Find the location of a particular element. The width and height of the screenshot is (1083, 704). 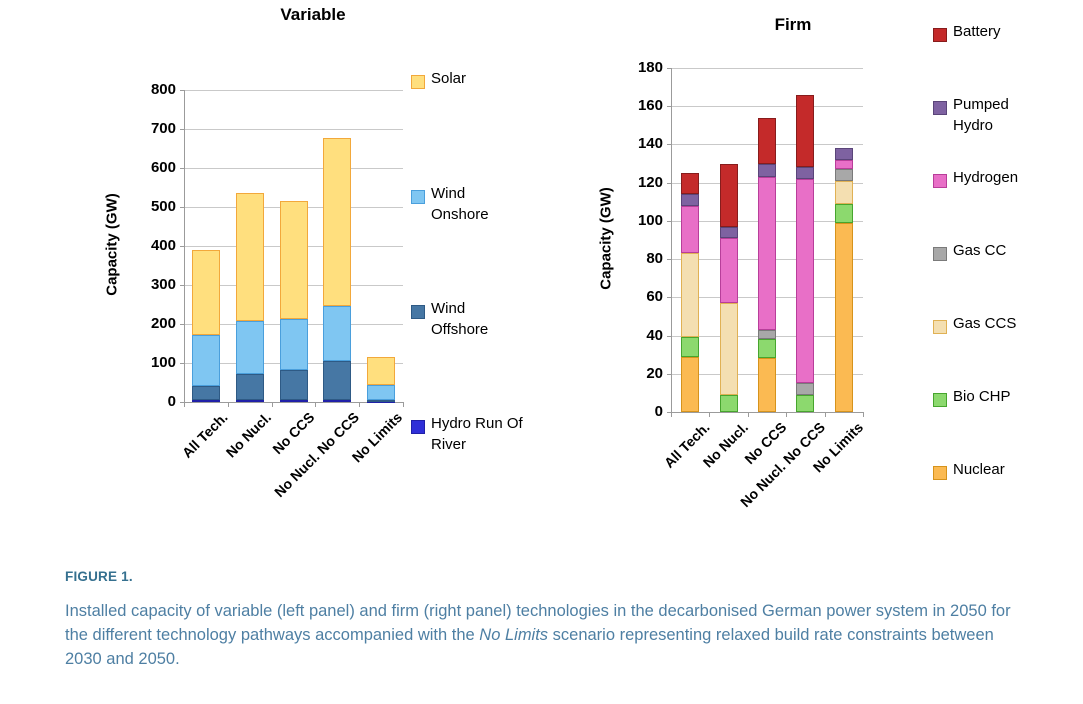

legend-label: Hydro Run Of River is located at coordinates (477, 434).